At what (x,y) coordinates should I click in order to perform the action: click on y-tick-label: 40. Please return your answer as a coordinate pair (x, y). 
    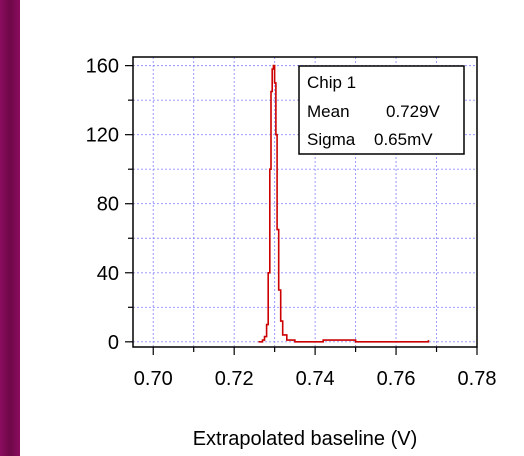
    Looking at the image, I should click on (108, 274).